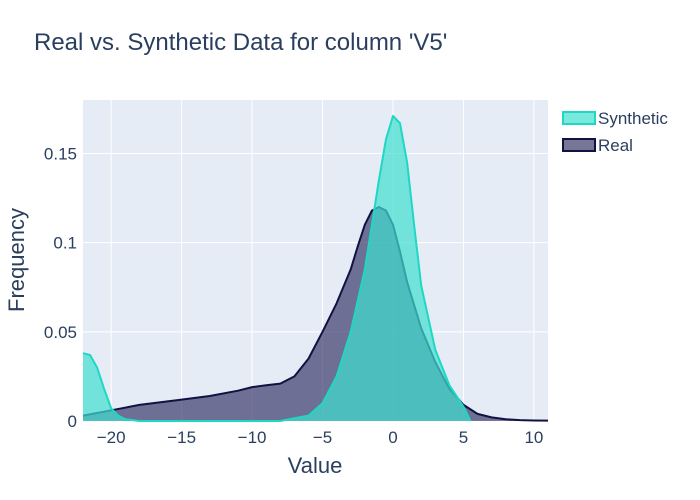  I want to click on legend: Synthetic Real, so click(615, 132).